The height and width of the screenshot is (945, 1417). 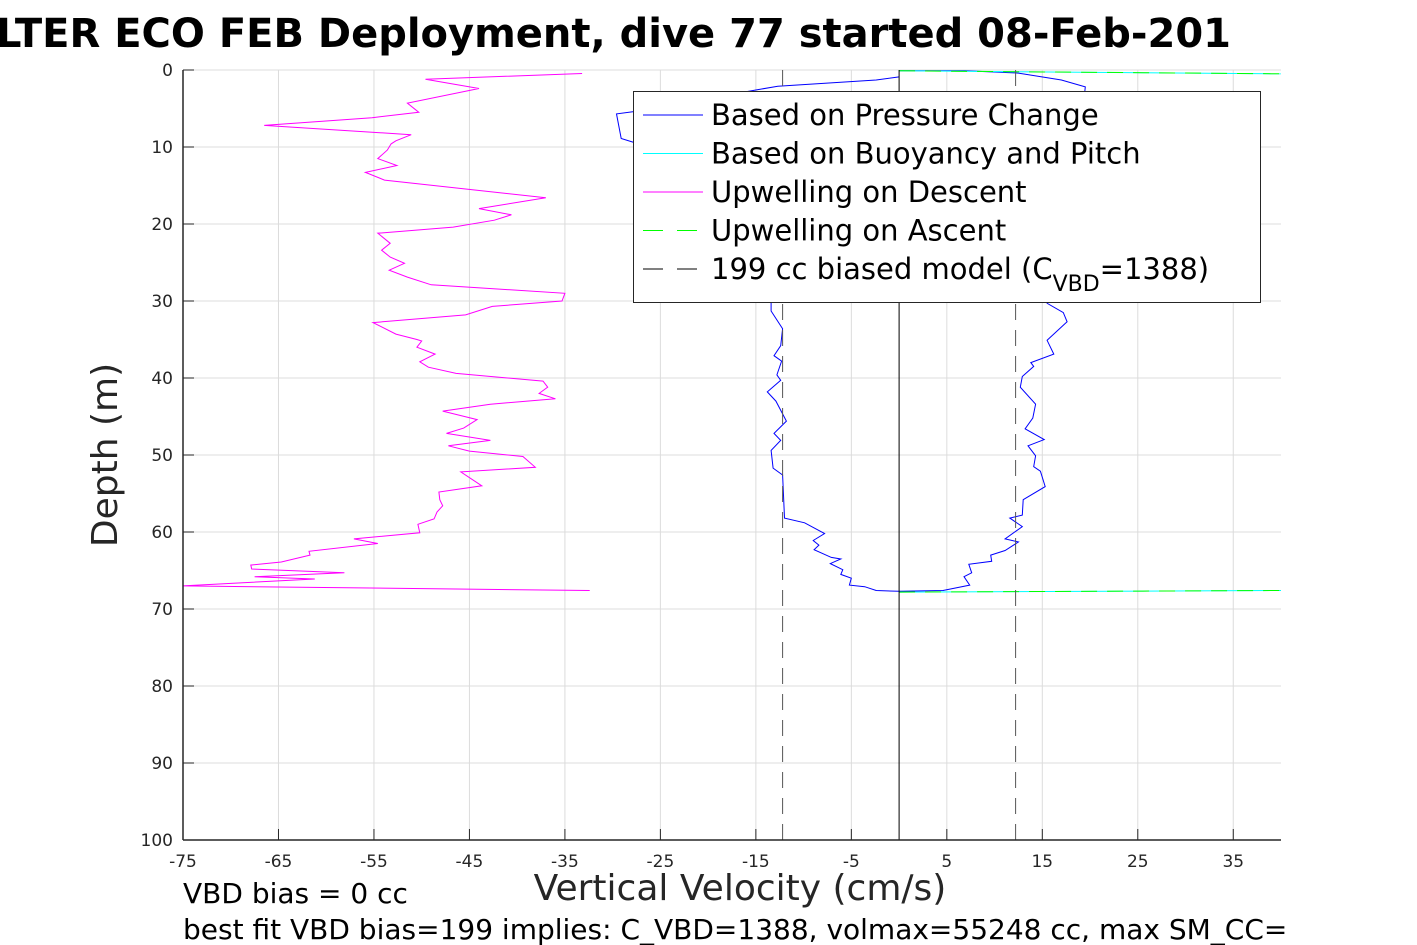 What do you see at coordinates (946, 862) in the screenshot?
I see `x-tick-label: 5` at bounding box center [946, 862].